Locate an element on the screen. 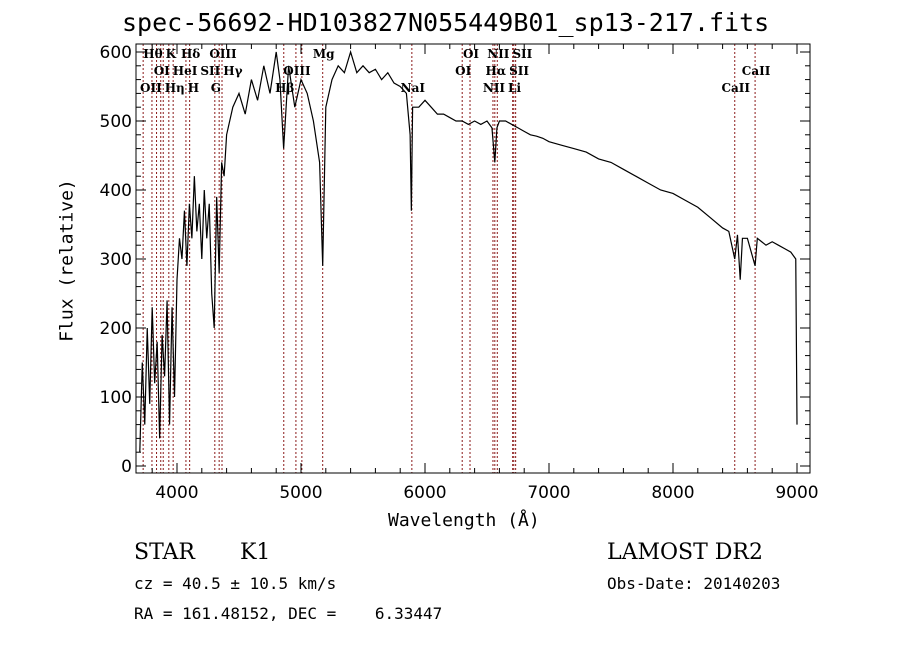 The width and height of the screenshot is (900, 649). line-label: G is located at coordinates (216, 88).